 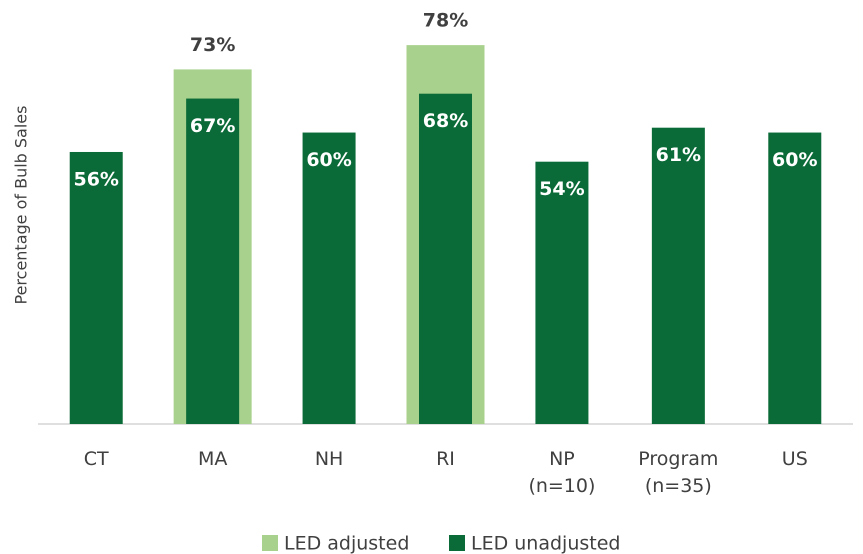 I want to click on data-label: 61%, so click(x=678, y=155).